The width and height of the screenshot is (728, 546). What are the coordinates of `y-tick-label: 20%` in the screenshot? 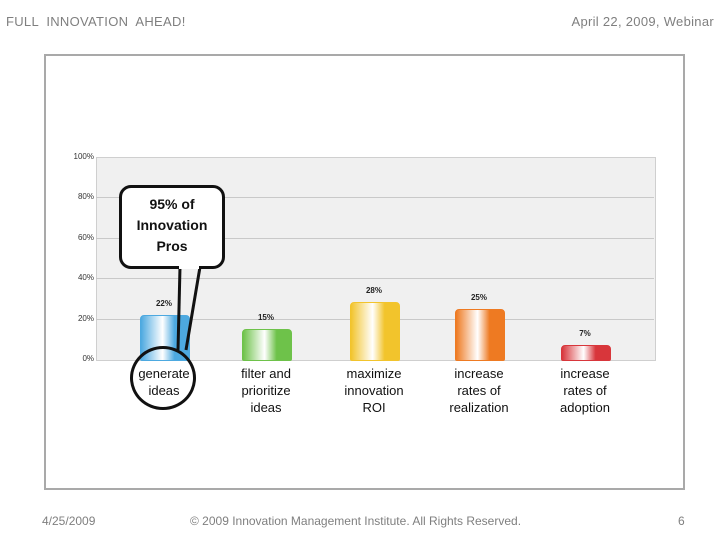 It's located at (85, 318).